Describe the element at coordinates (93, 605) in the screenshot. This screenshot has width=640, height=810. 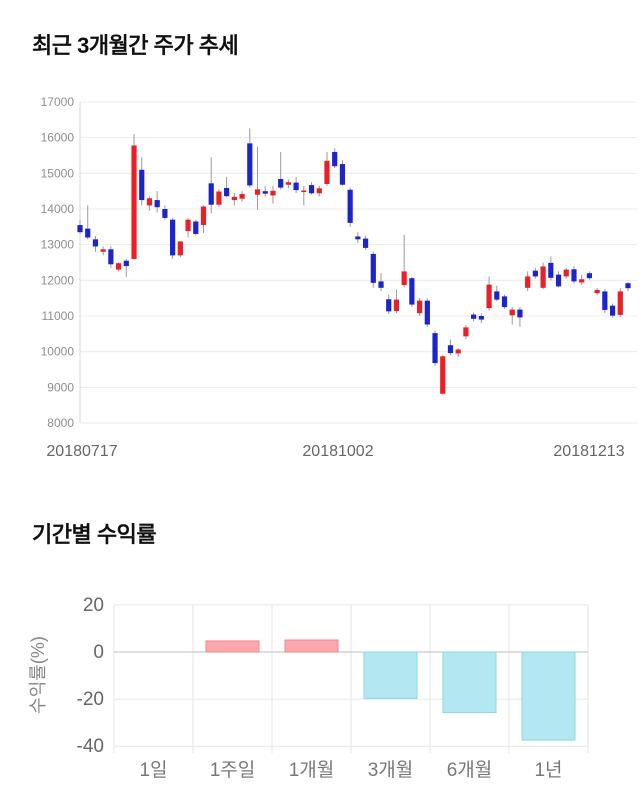
I see `svg-text: 20` at that location.